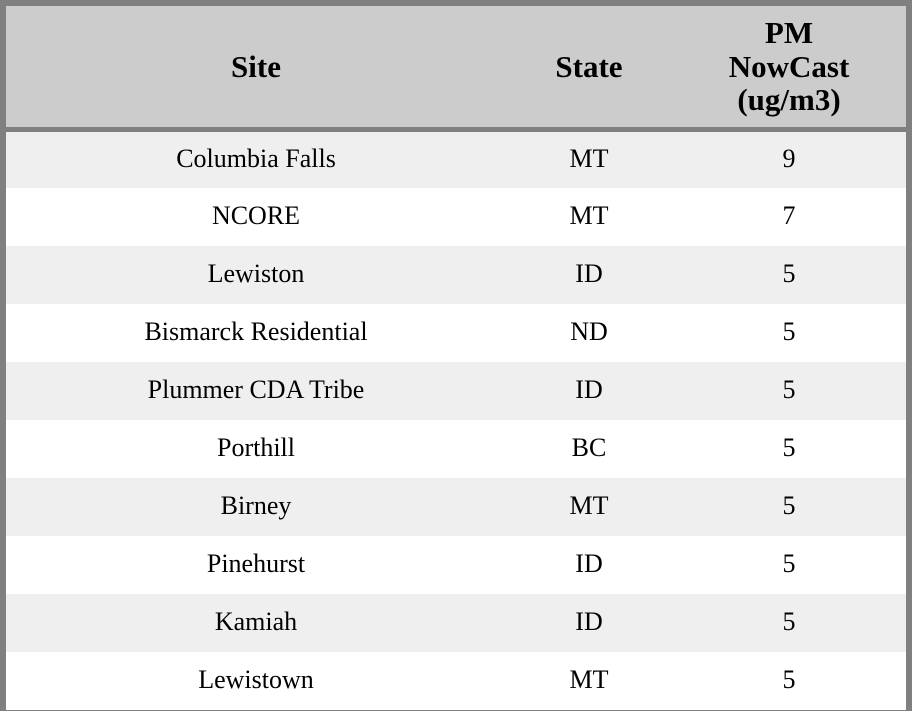  What do you see at coordinates (256, 390) in the screenshot?
I see `cell-site: Plummer CDA Tribe` at bounding box center [256, 390].